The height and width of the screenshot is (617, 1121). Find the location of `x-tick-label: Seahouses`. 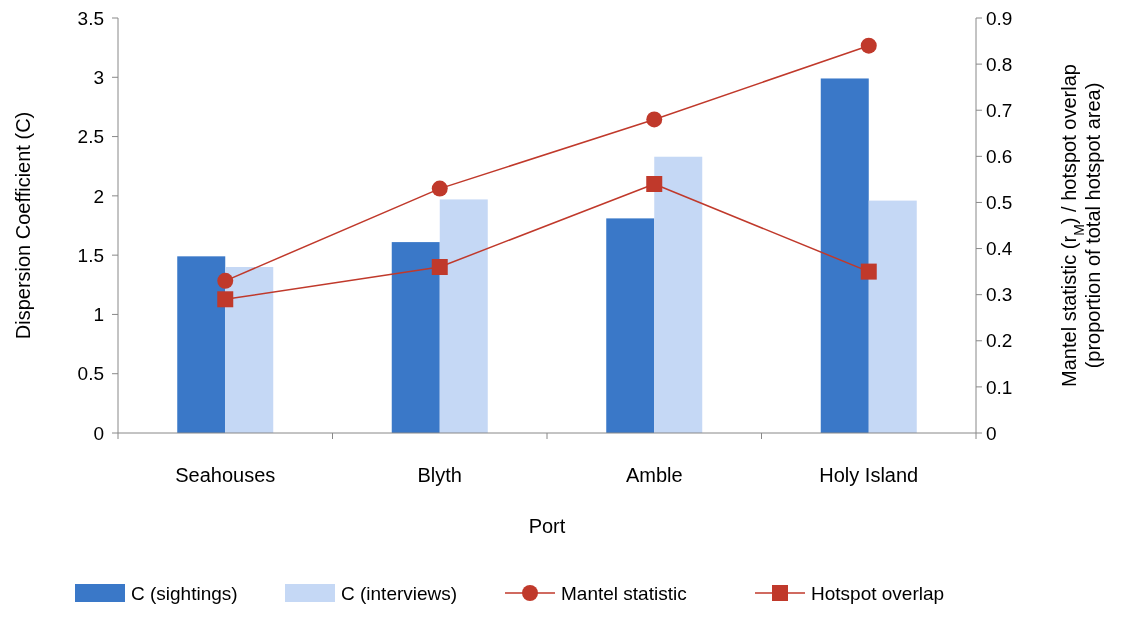

x-tick-label: Seahouses is located at coordinates (225, 475).